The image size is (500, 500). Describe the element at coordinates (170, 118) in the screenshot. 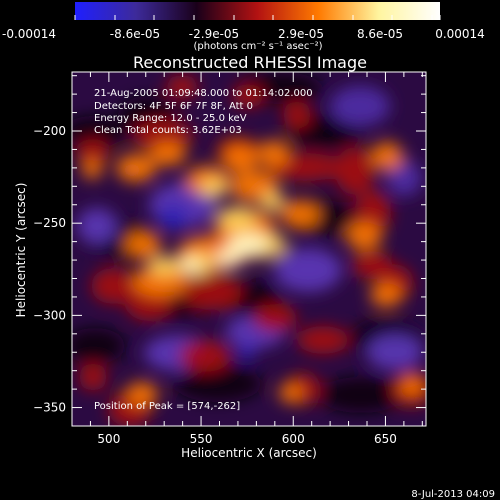

I see `annotation-energy-range: Energy Range: 12.0 - 25.0 keV` at that location.